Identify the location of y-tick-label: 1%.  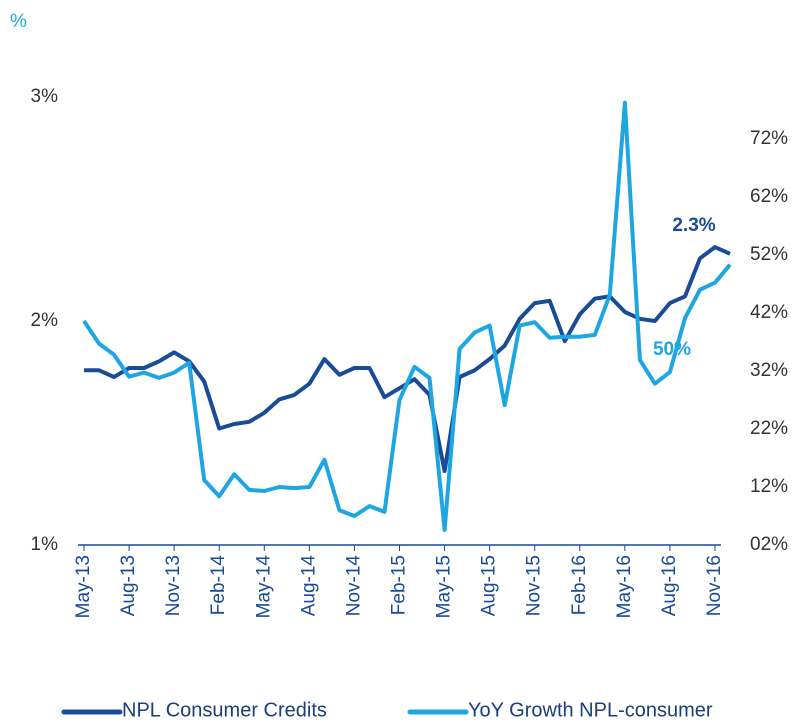
(45, 544).